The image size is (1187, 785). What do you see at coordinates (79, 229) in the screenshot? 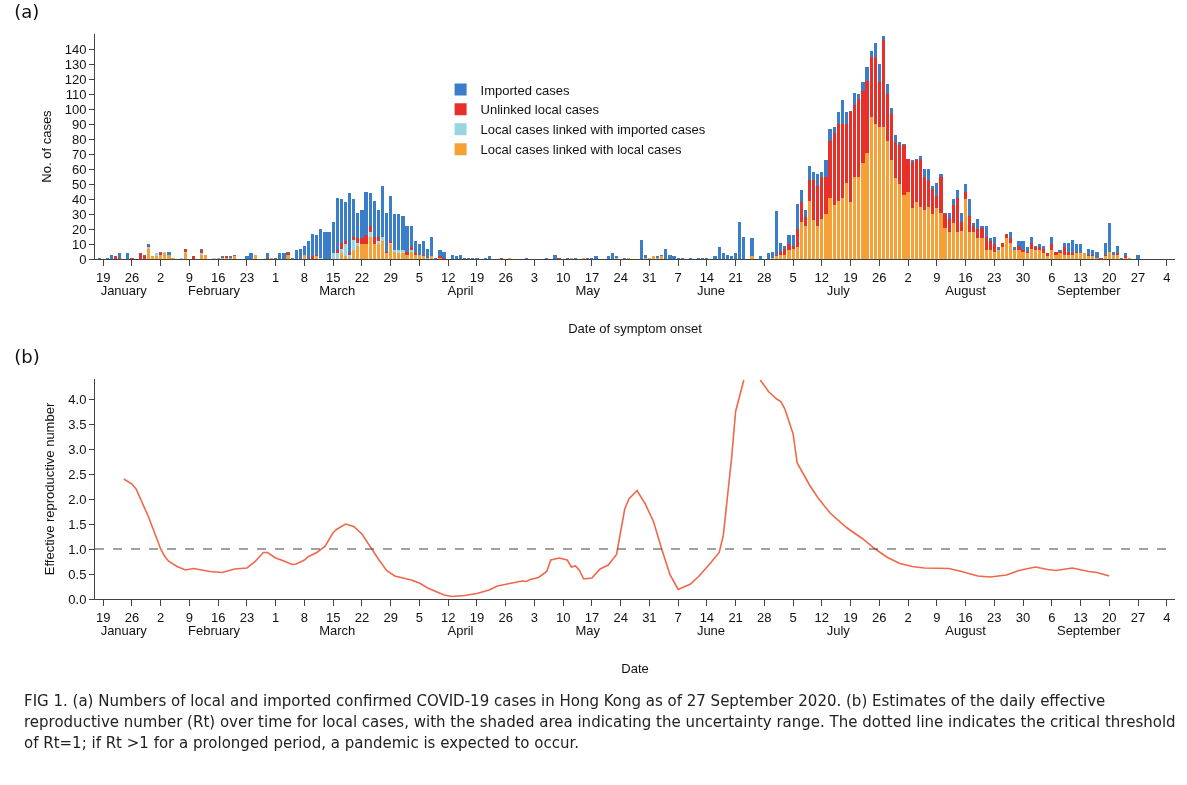
I see `y-tick-label: 20` at bounding box center [79, 229].